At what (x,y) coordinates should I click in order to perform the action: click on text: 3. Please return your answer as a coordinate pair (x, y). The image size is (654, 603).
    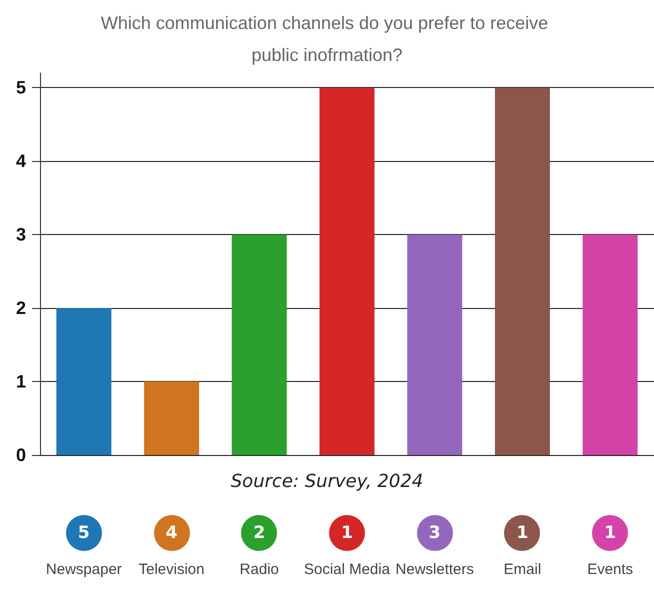
    Looking at the image, I should click on (434, 533).